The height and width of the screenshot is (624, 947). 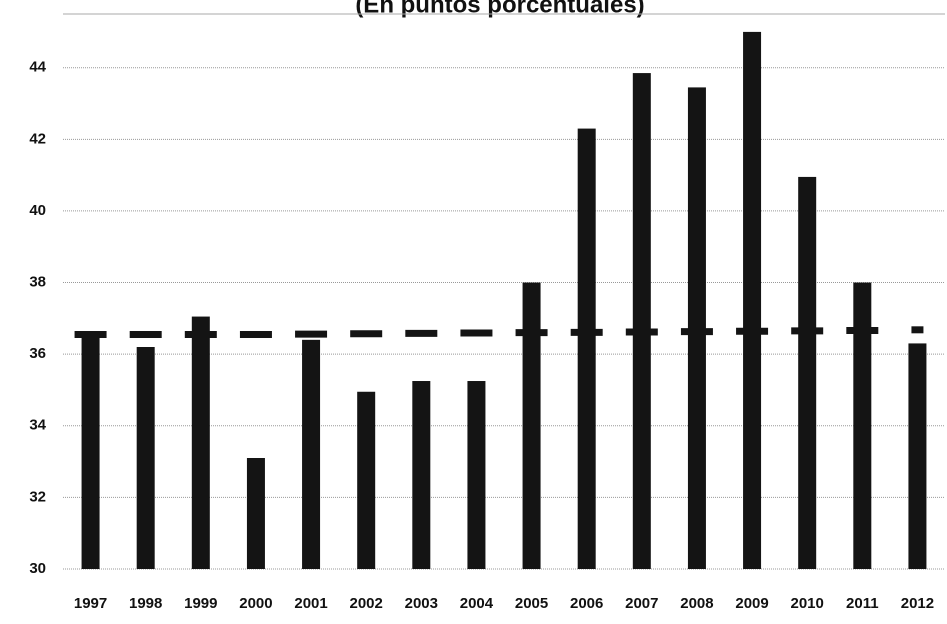 What do you see at coordinates (477, 603) in the screenshot?
I see `x-tick-label: 2004` at bounding box center [477, 603].